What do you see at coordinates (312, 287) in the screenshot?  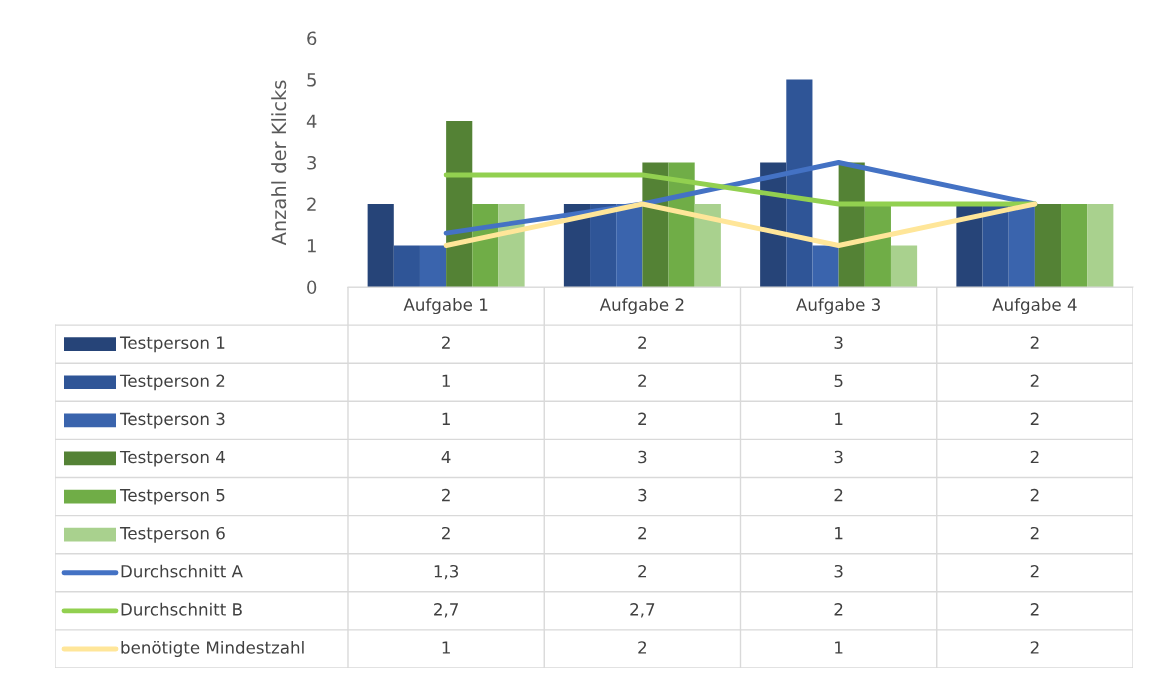 I see `y-tick-label: 0` at bounding box center [312, 287].